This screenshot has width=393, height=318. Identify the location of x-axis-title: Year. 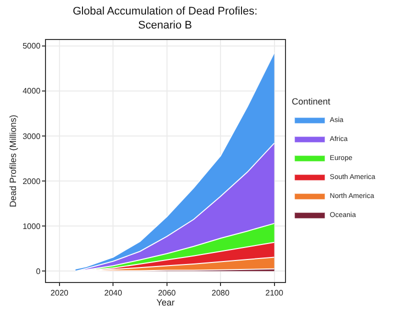
(165, 303).